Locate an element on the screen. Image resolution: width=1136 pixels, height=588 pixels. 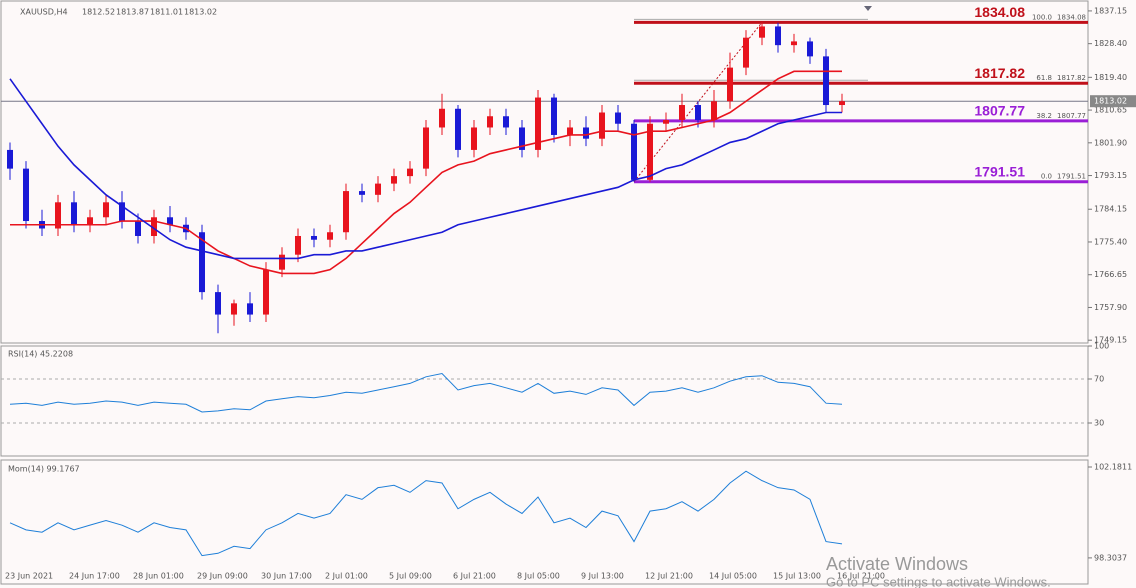
price-label: 1813.02 is located at coordinates (1110, 101).